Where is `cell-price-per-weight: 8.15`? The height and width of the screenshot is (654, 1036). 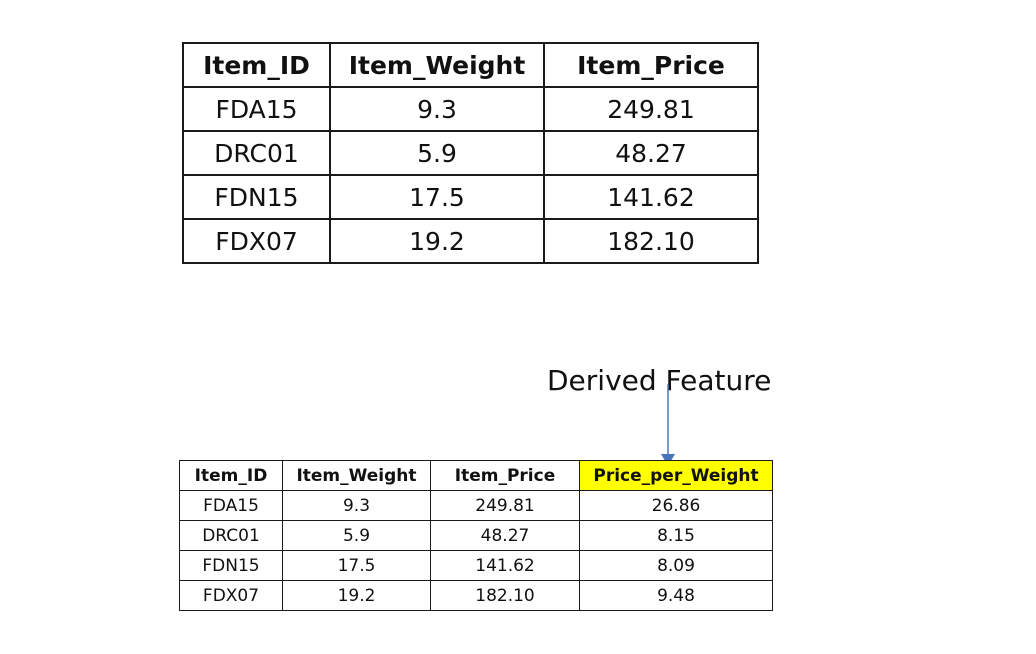
cell-price-per-weight: 8.15 is located at coordinates (676, 535).